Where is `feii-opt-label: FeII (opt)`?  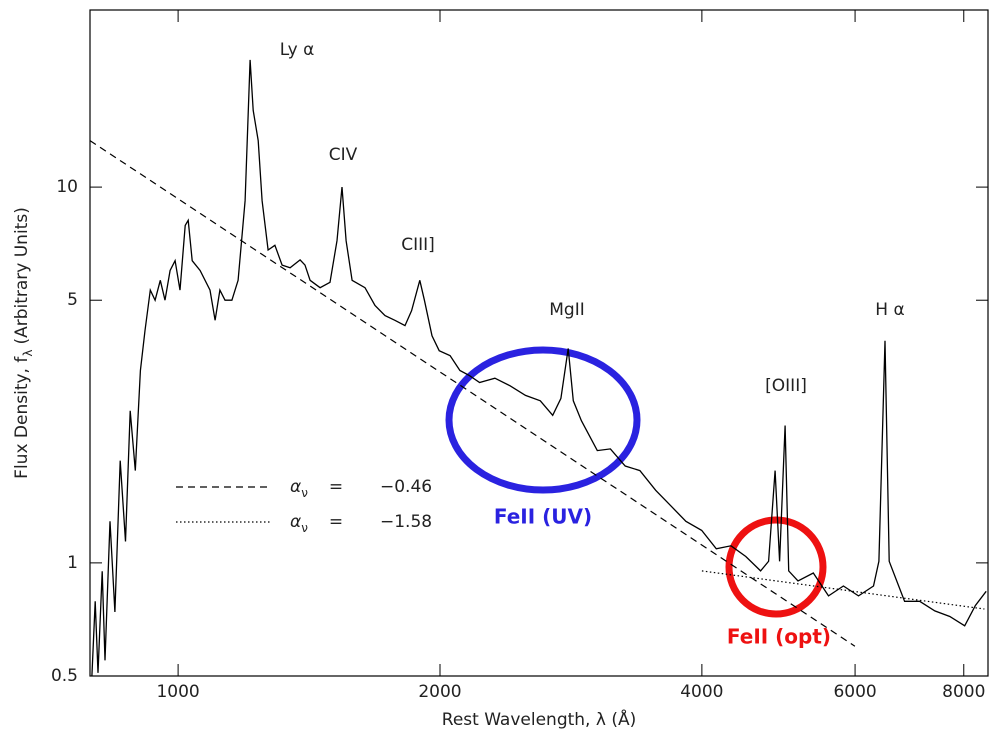 feii-opt-label: FeII (opt) is located at coordinates (779, 637).